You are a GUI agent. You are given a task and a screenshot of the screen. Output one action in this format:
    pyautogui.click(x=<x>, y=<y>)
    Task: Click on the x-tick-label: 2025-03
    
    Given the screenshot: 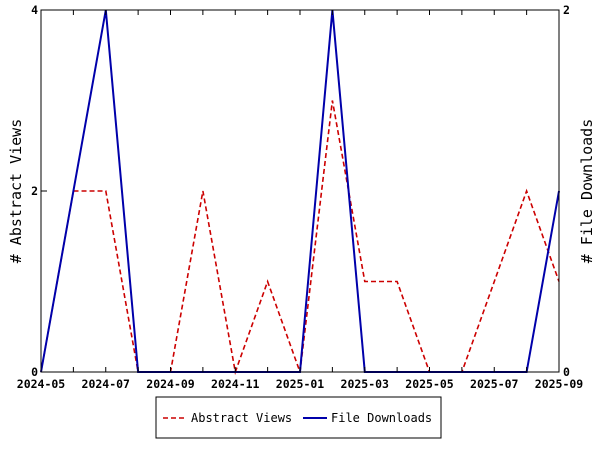 What is the action you would take?
    pyautogui.click(x=365, y=384)
    